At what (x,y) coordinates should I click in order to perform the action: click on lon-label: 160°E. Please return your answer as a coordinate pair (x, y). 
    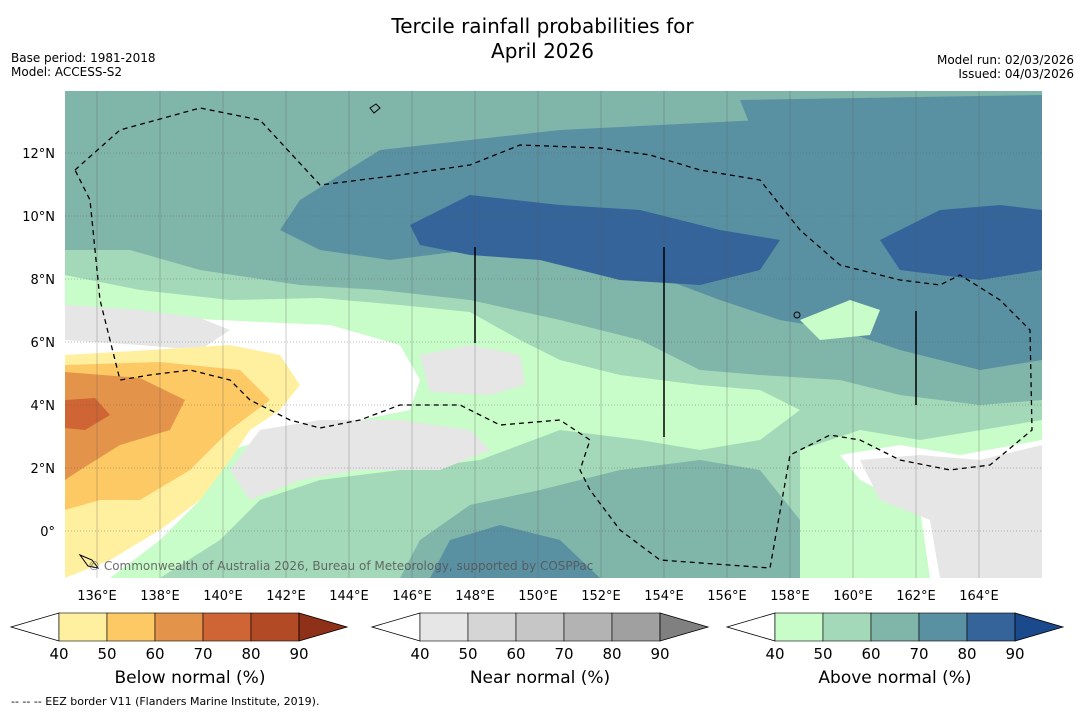
    Looking at the image, I should click on (853, 596).